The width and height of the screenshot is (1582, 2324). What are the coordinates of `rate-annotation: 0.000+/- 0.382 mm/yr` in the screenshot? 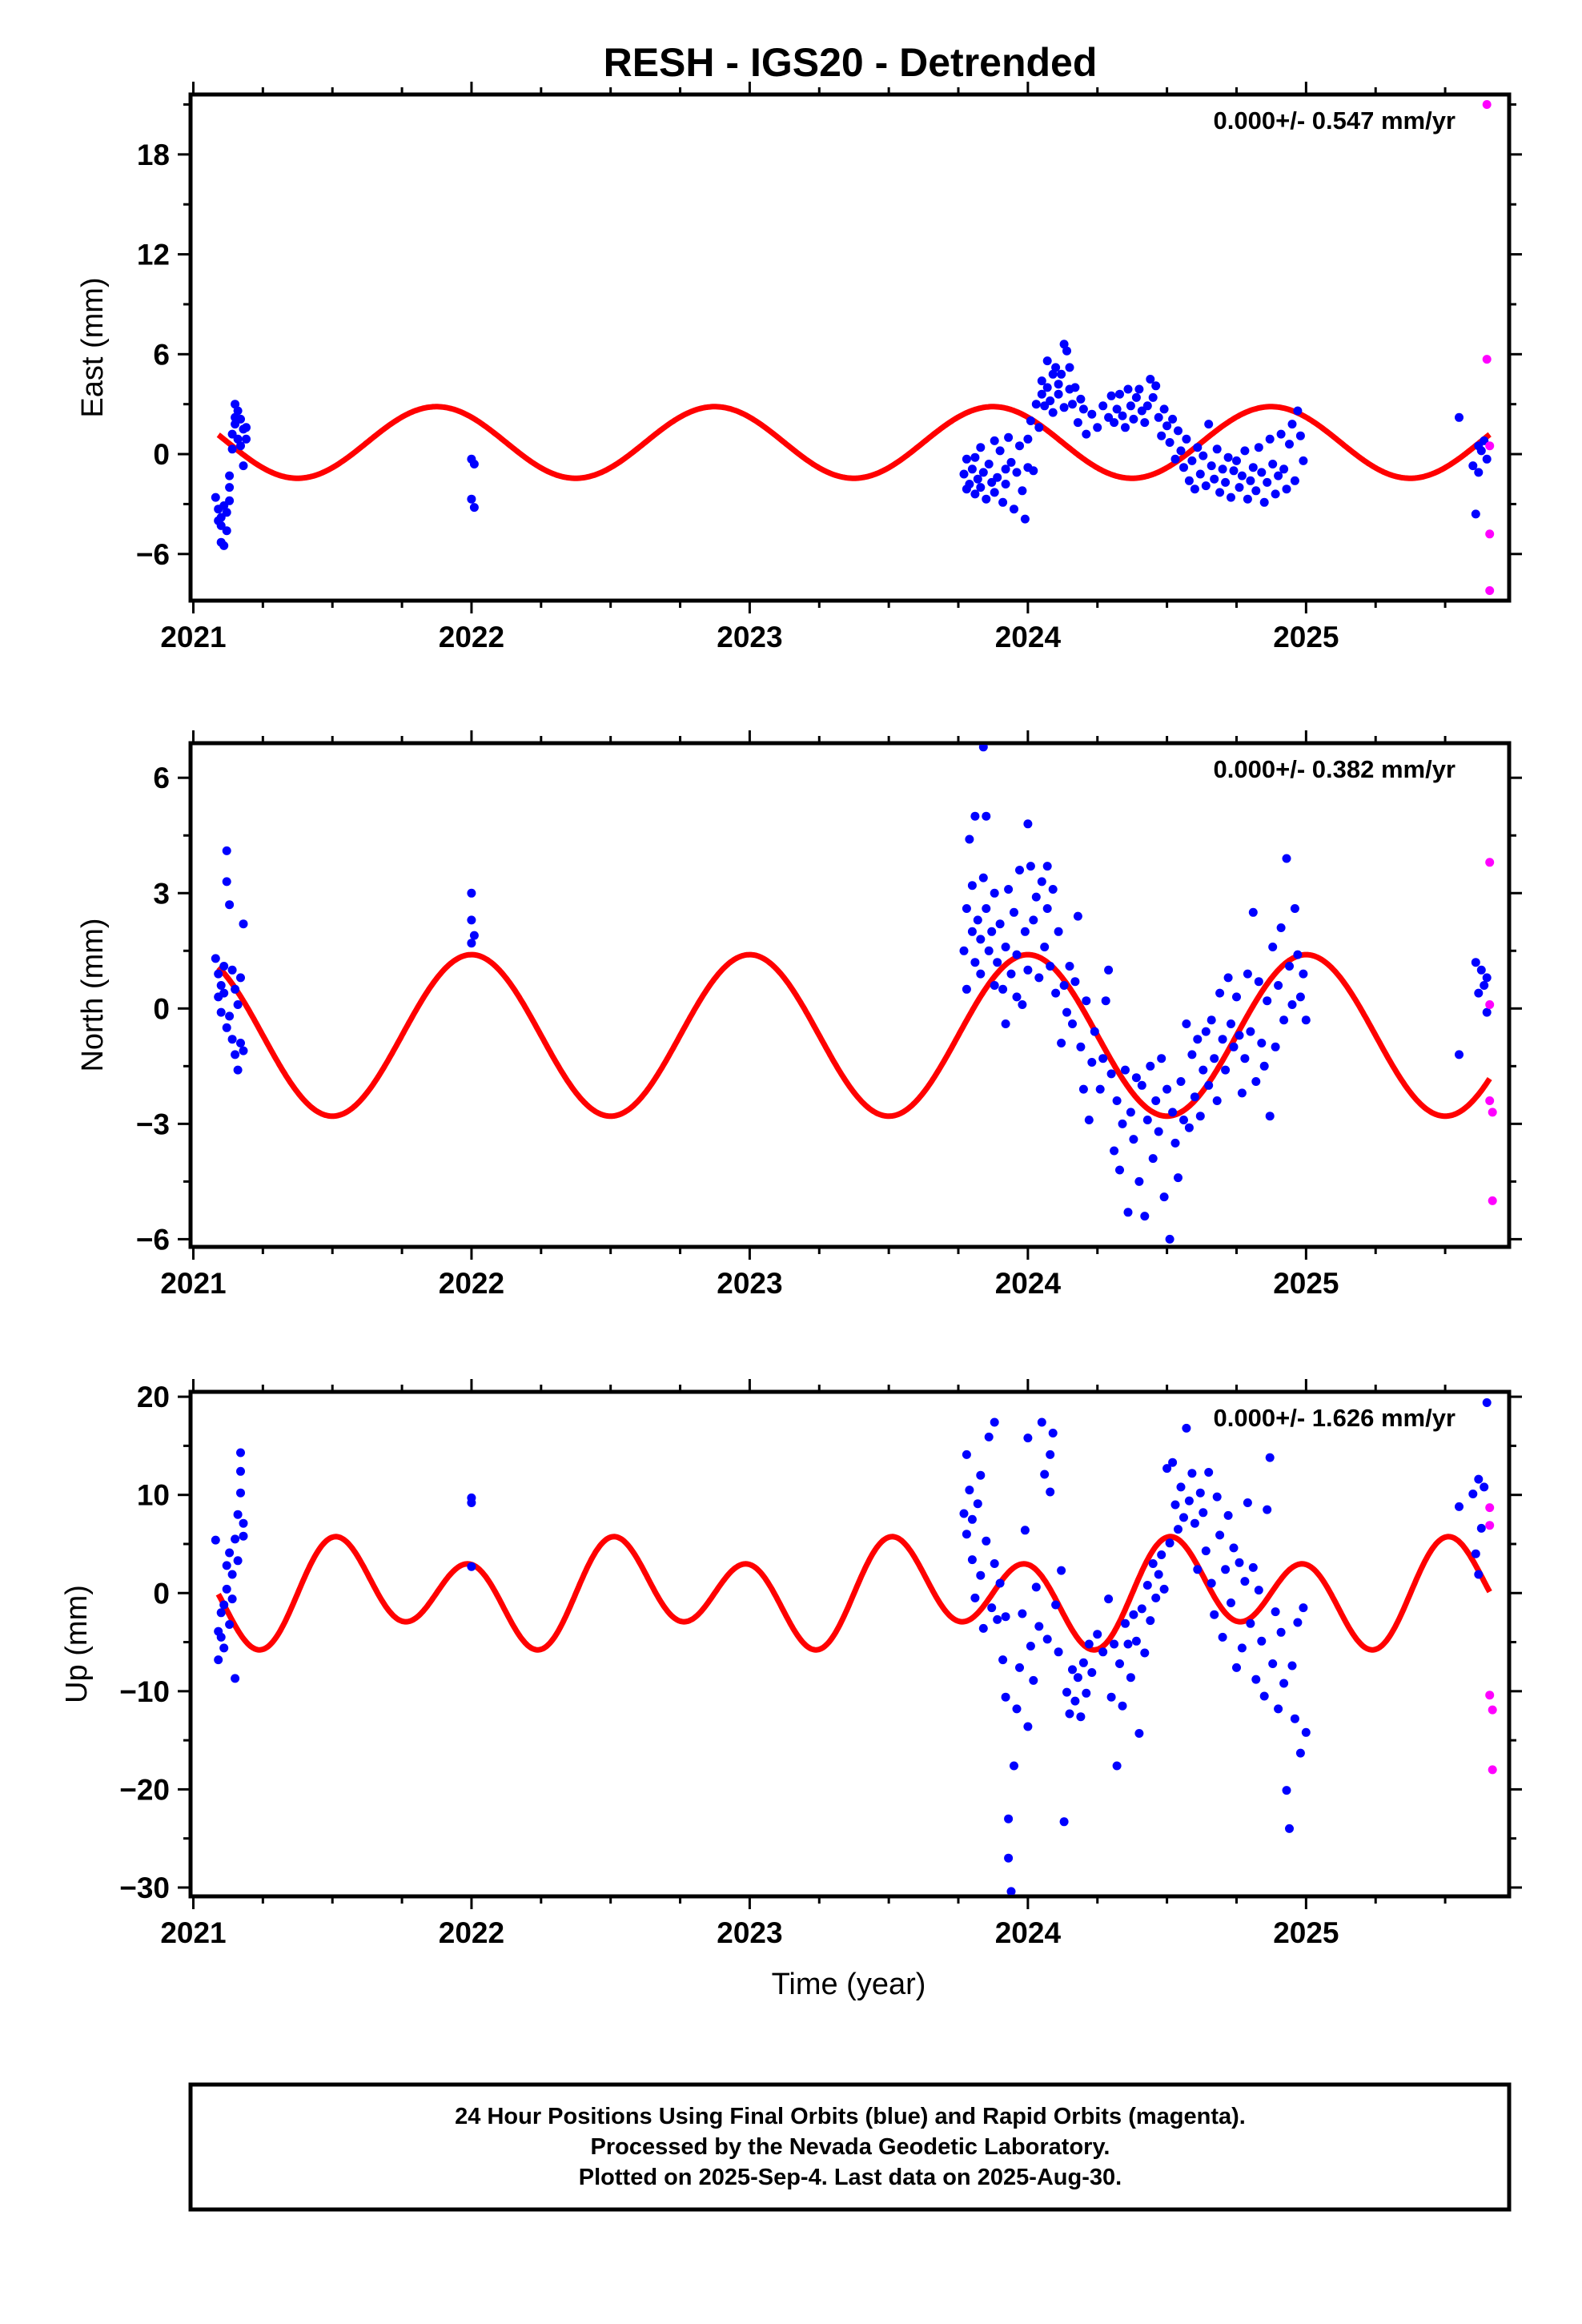 It's located at (1335, 769).